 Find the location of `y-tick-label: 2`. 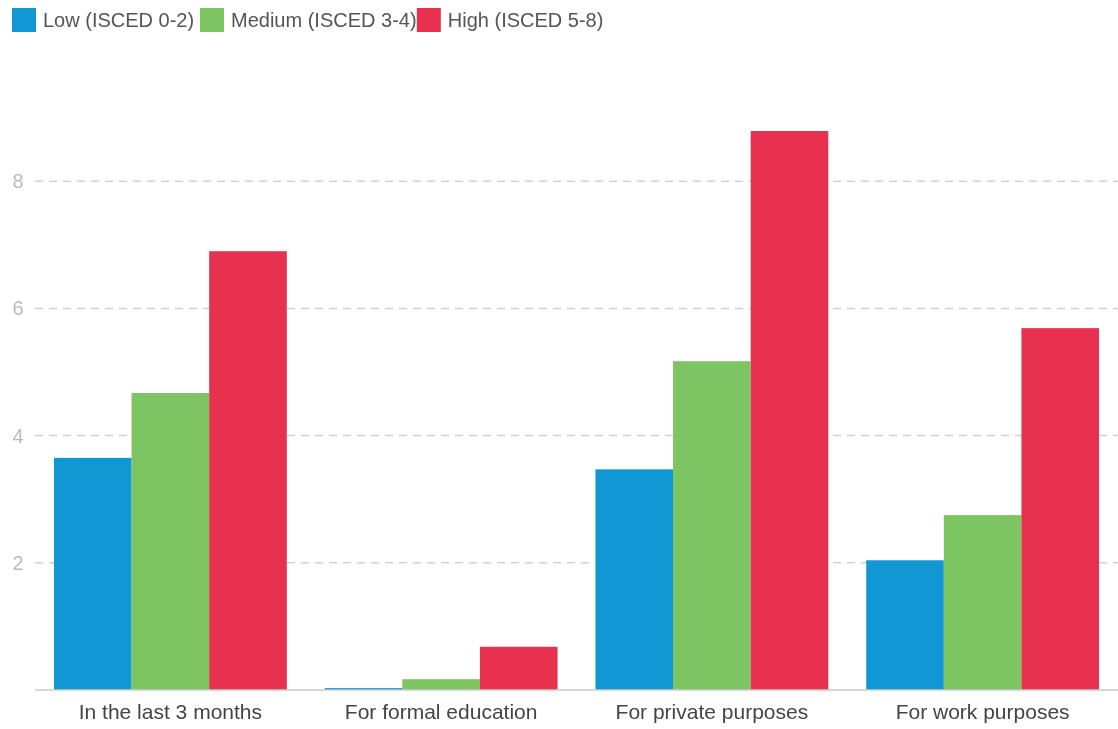

y-tick-label: 2 is located at coordinates (18, 562).